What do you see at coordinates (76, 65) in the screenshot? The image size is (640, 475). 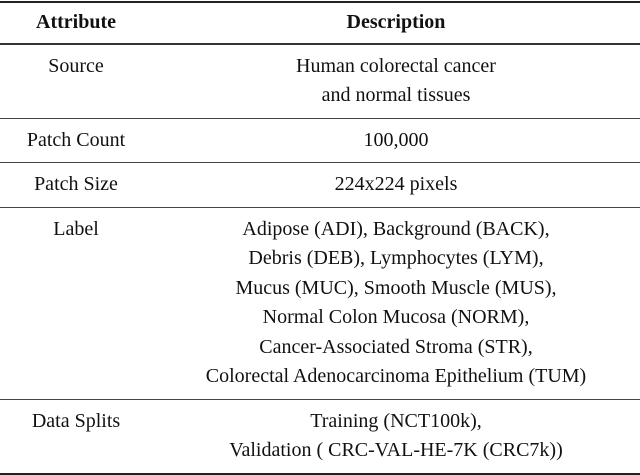 I see `attribute-cell: Source` at bounding box center [76, 65].